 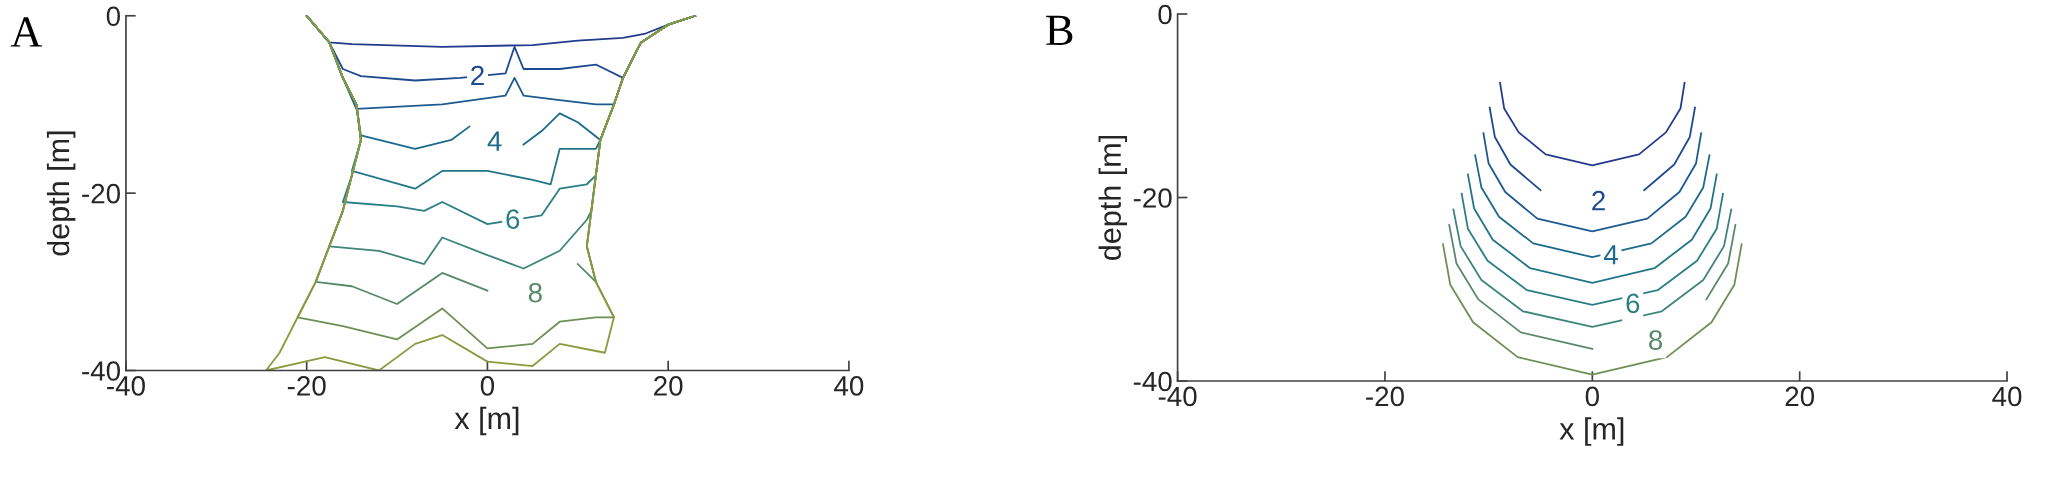 What do you see at coordinates (1059, 30) in the screenshot?
I see `chart-title: B` at bounding box center [1059, 30].